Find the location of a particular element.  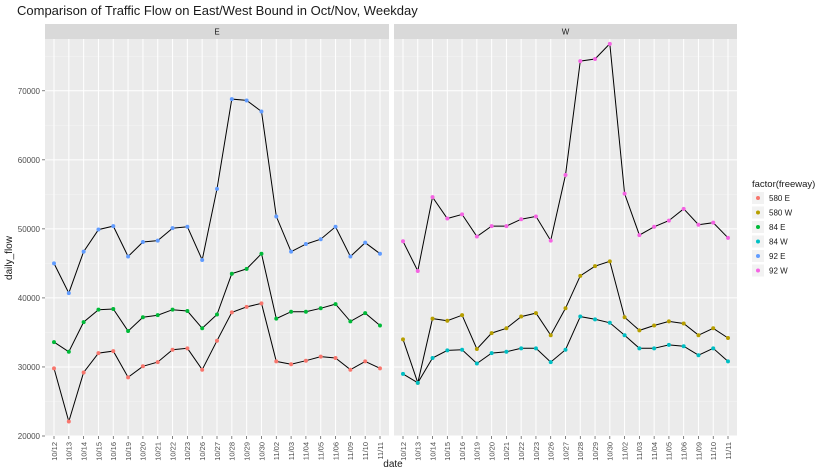

x-tick-label: 11/06 is located at coordinates (683, 451).